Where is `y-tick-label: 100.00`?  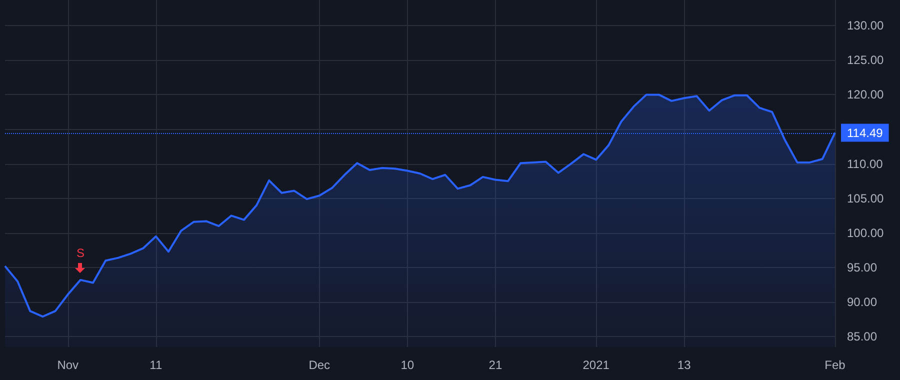
y-tick-label: 100.00 is located at coordinates (865, 233).